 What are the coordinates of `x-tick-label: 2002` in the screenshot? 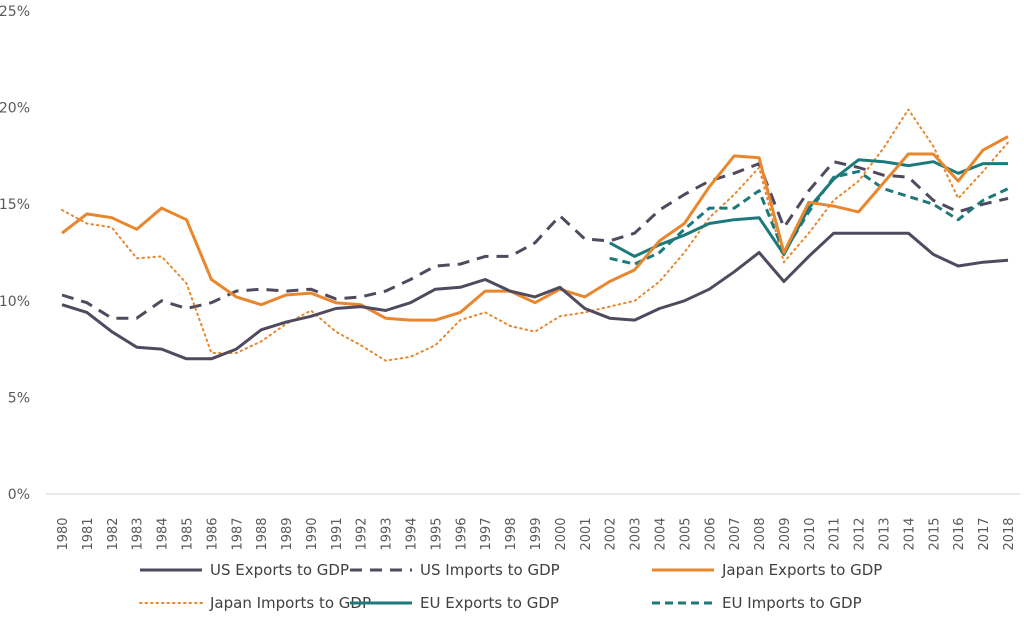 It's located at (611, 533).